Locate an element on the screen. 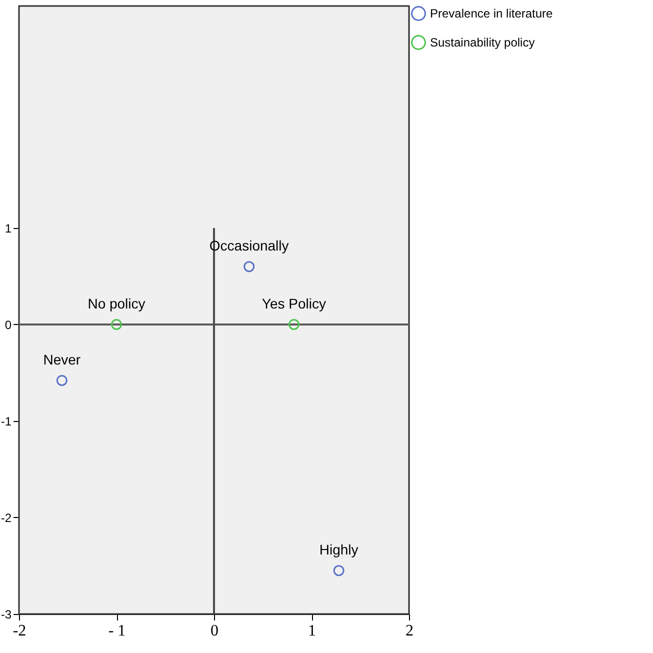 The height and width of the screenshot is (653, 653). x-tick-label: 2 is located at coordinates (410, 631).